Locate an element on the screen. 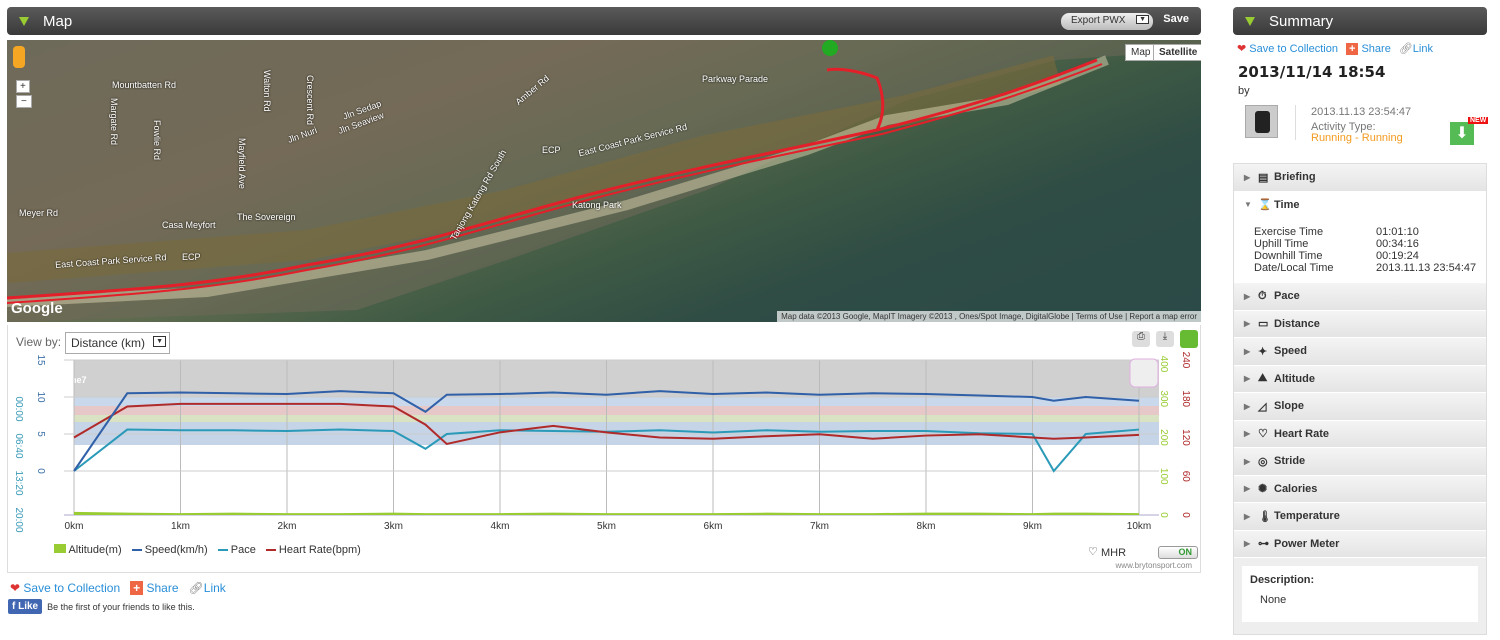  description-label: Description: is located at coordinates (1282, 580).